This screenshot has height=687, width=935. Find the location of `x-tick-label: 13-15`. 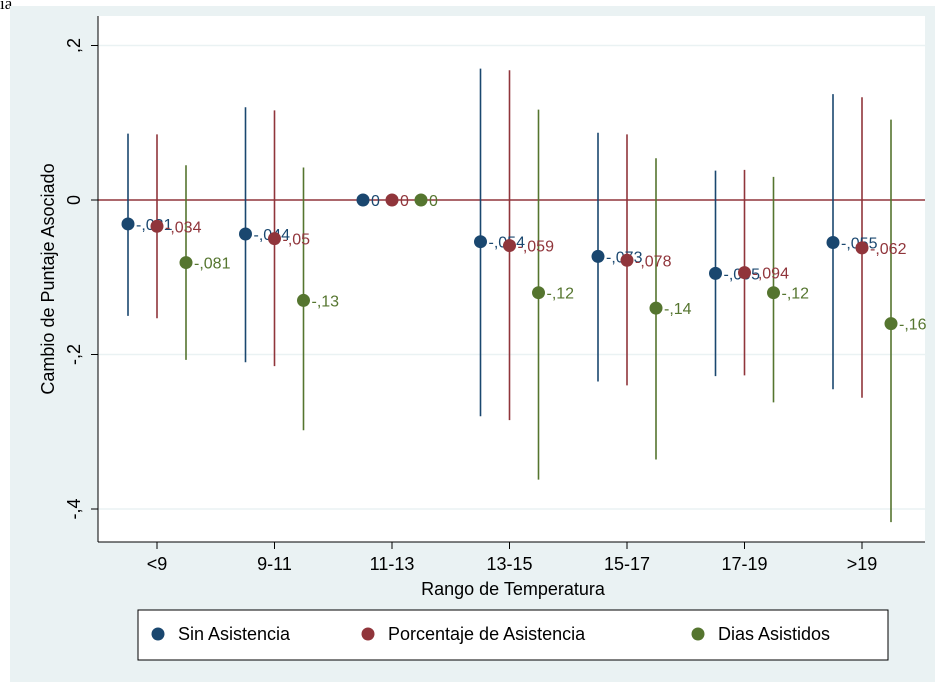

x-tick-label: 13-15 is located at coordinates (509, 564).